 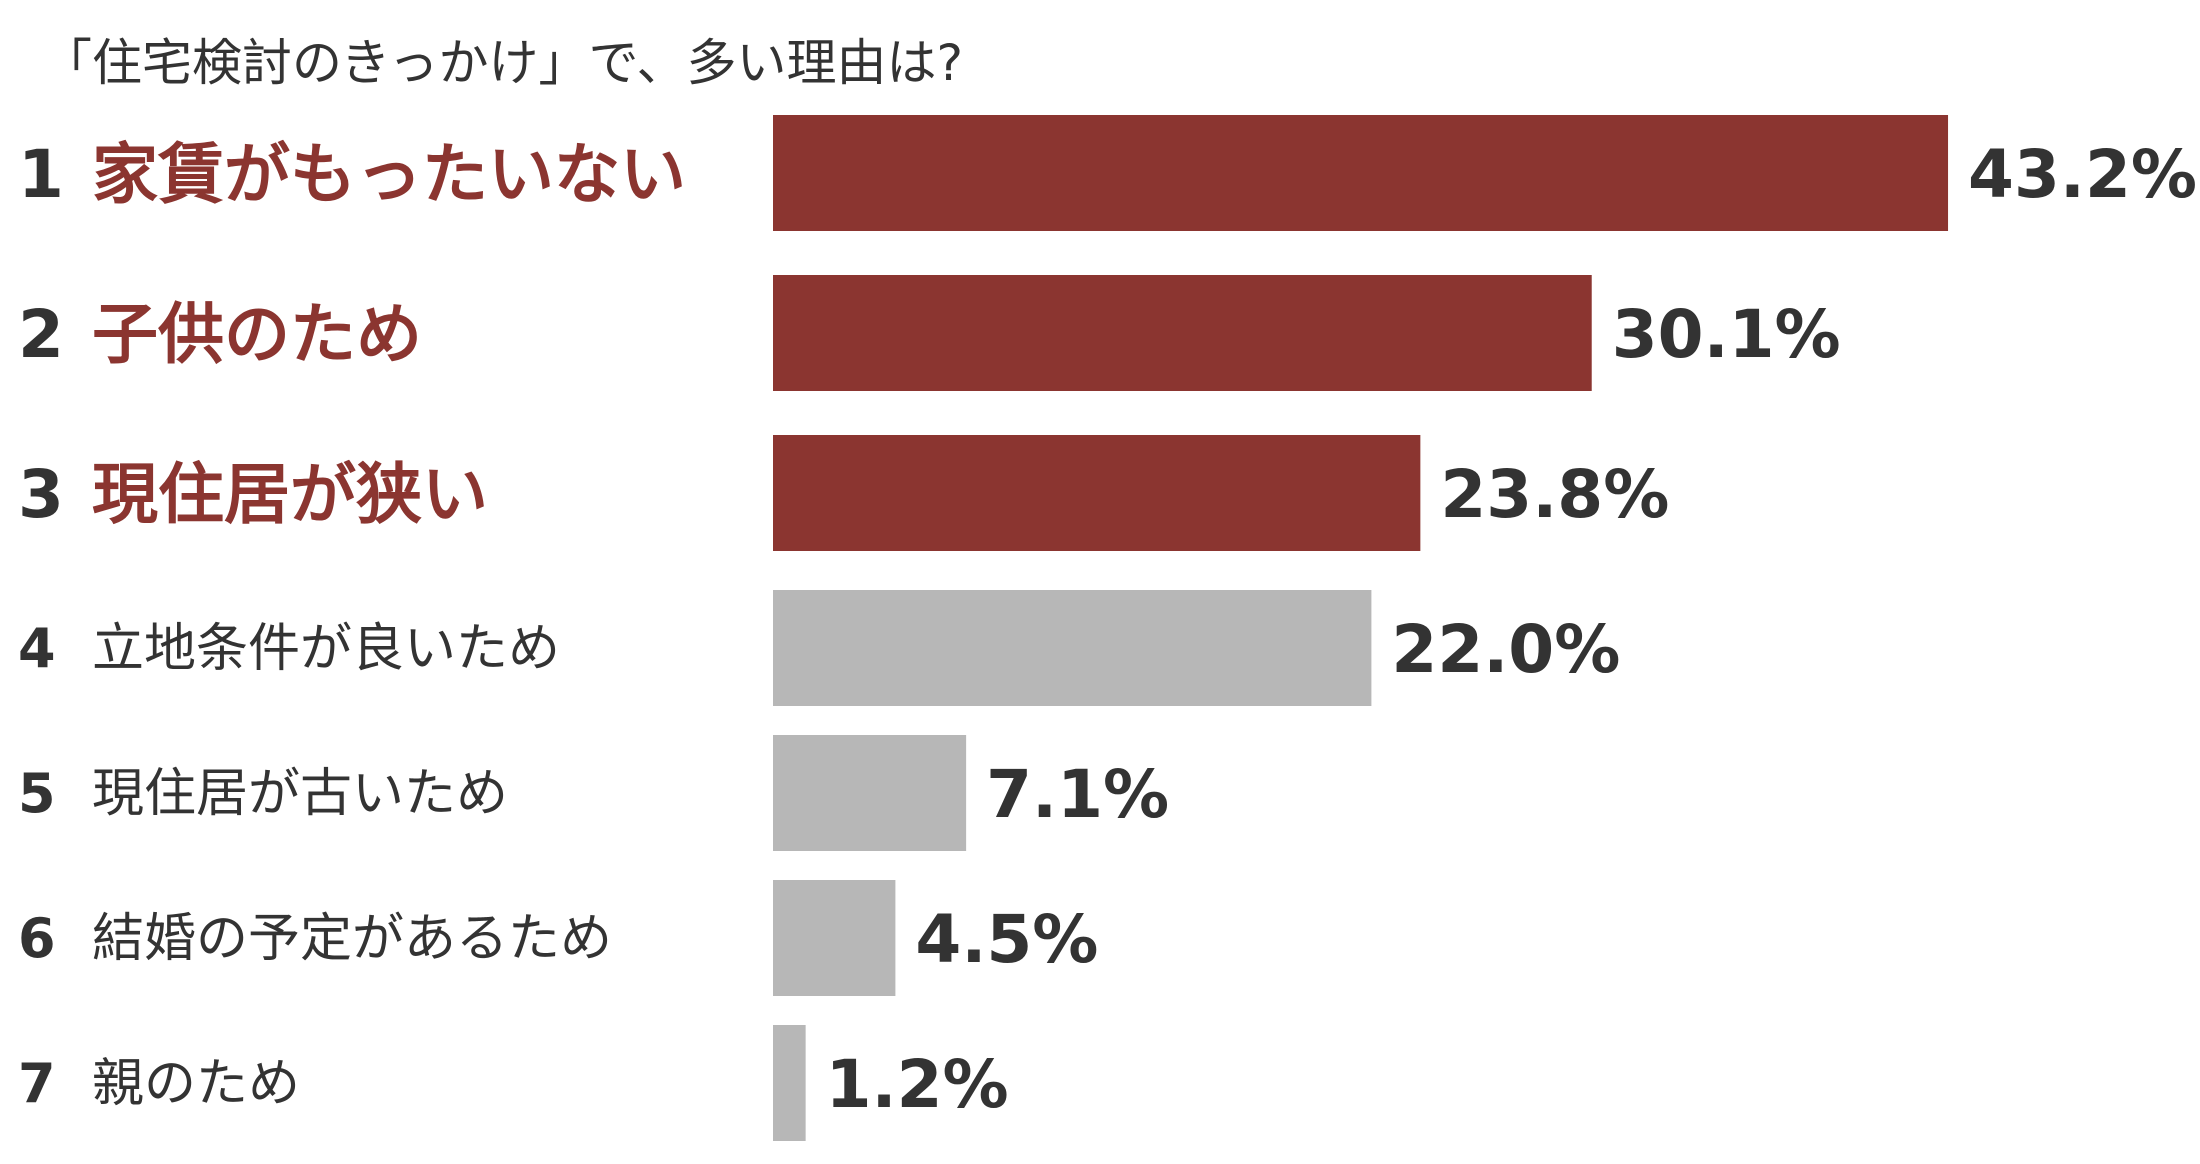 I want to click on bar-row-5: 5 現住居が古いため 7.1%, so click(x=593, y=793).